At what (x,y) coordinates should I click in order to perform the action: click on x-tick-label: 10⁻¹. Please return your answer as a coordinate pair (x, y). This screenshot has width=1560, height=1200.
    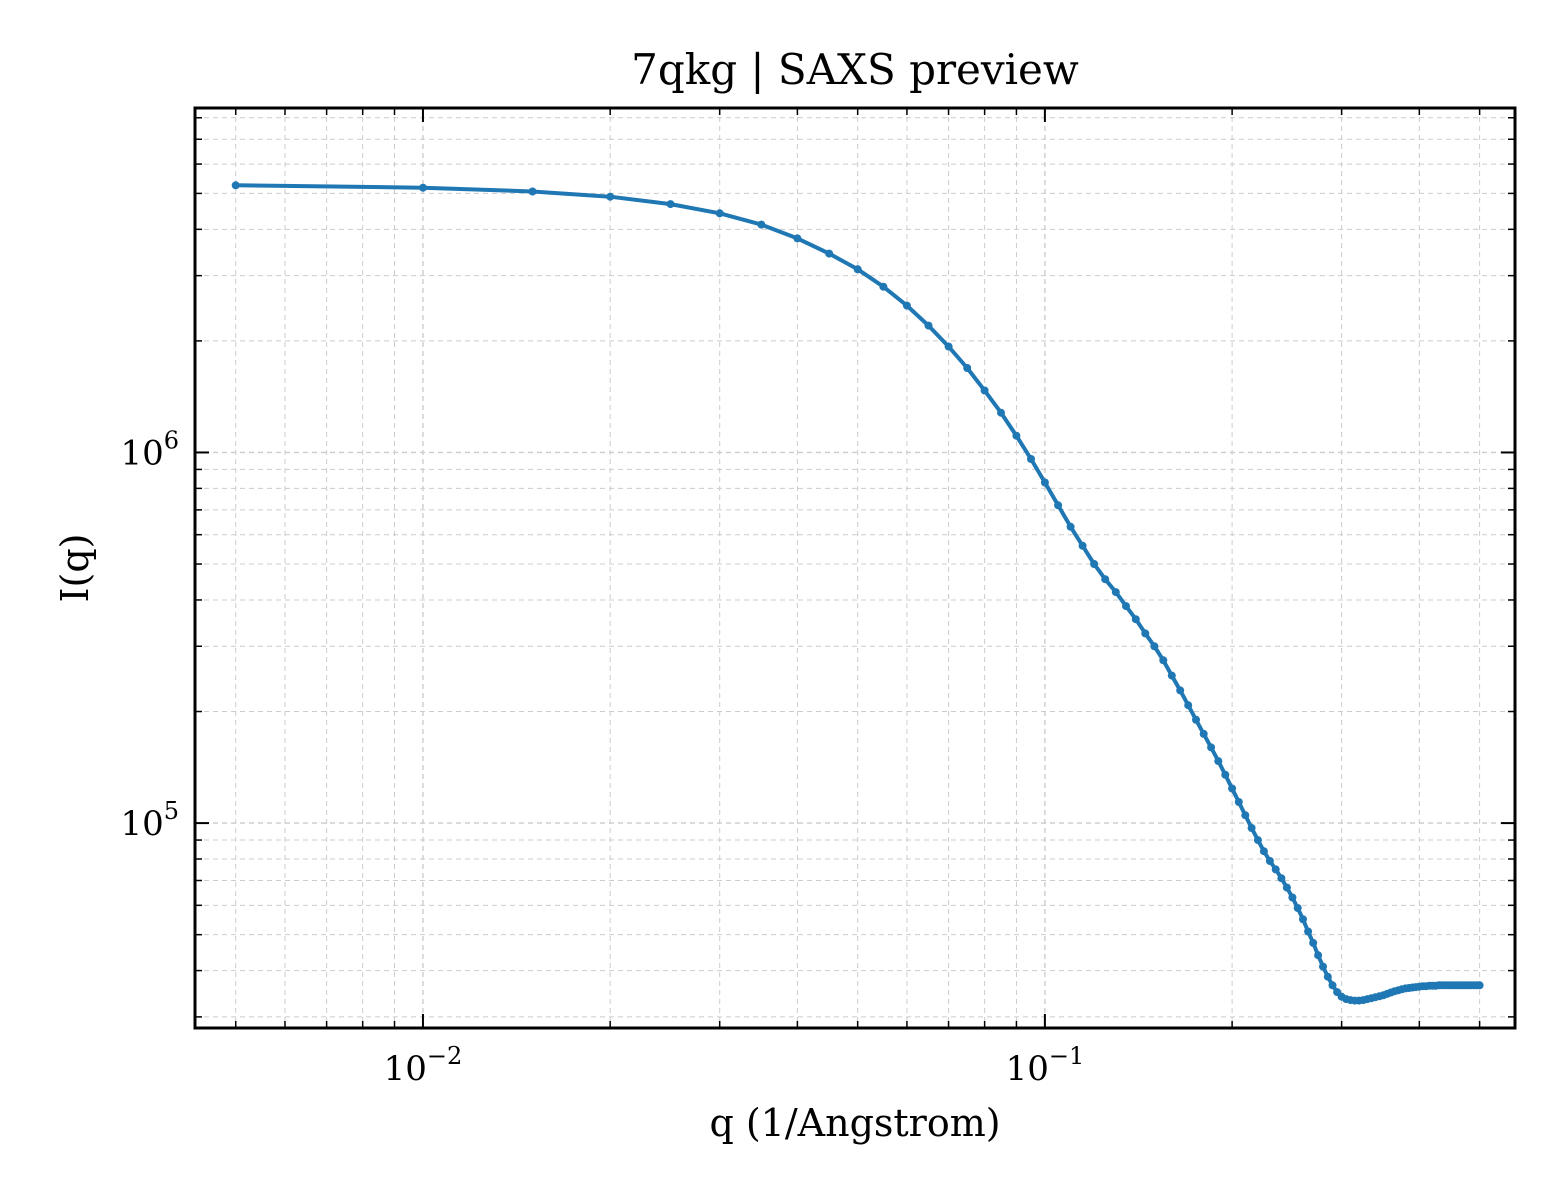
    Looking at the image, I should click on (1045, 1065).